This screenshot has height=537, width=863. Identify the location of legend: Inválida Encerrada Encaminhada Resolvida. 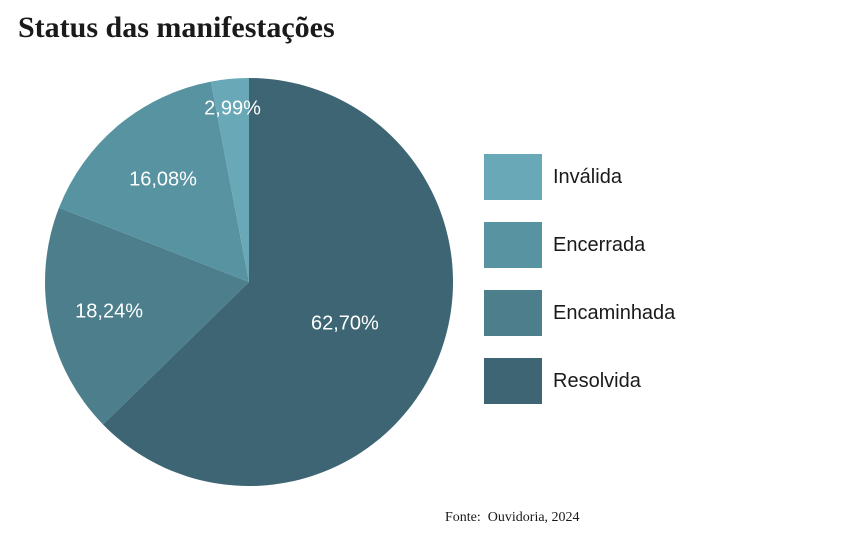
(579, 279).